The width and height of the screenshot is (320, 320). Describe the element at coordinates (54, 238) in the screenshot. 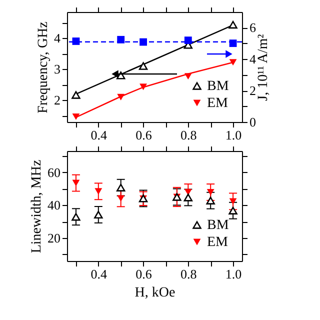

I see `y-tick-label: 20` at that location.